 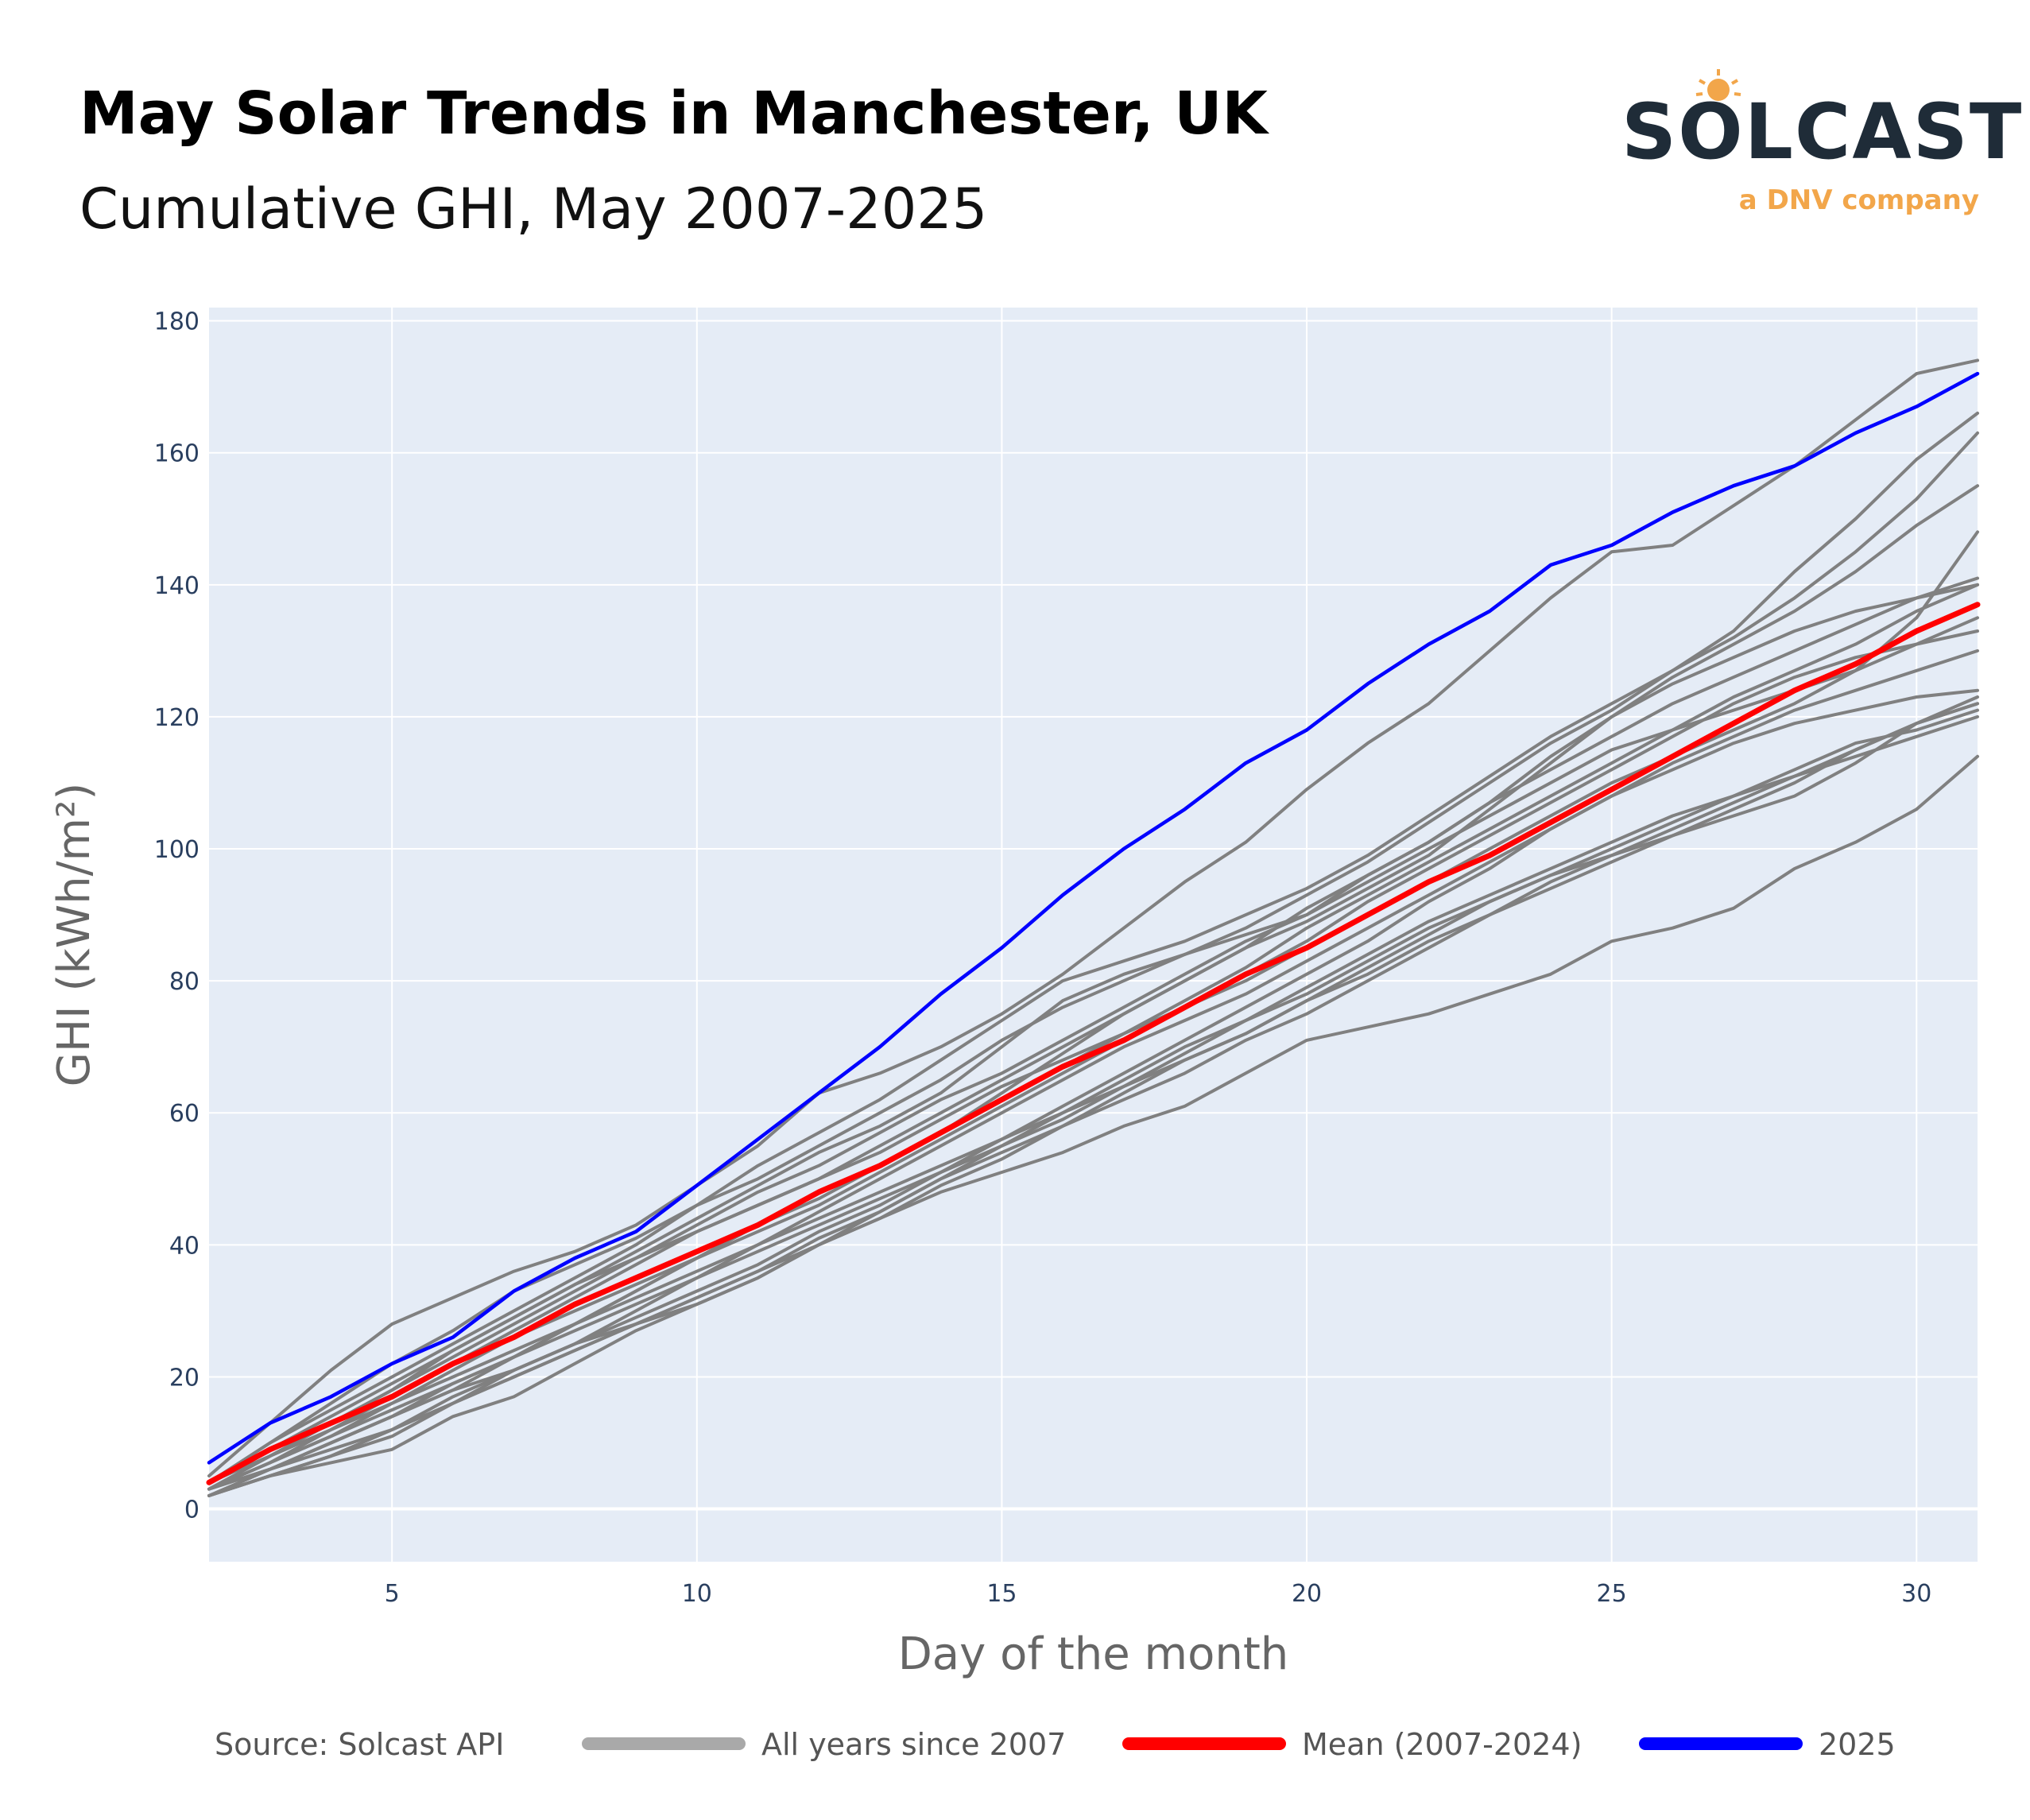 I want to click on y-axis-title: GHI (kWh/m²), so click(x=74, y=935).